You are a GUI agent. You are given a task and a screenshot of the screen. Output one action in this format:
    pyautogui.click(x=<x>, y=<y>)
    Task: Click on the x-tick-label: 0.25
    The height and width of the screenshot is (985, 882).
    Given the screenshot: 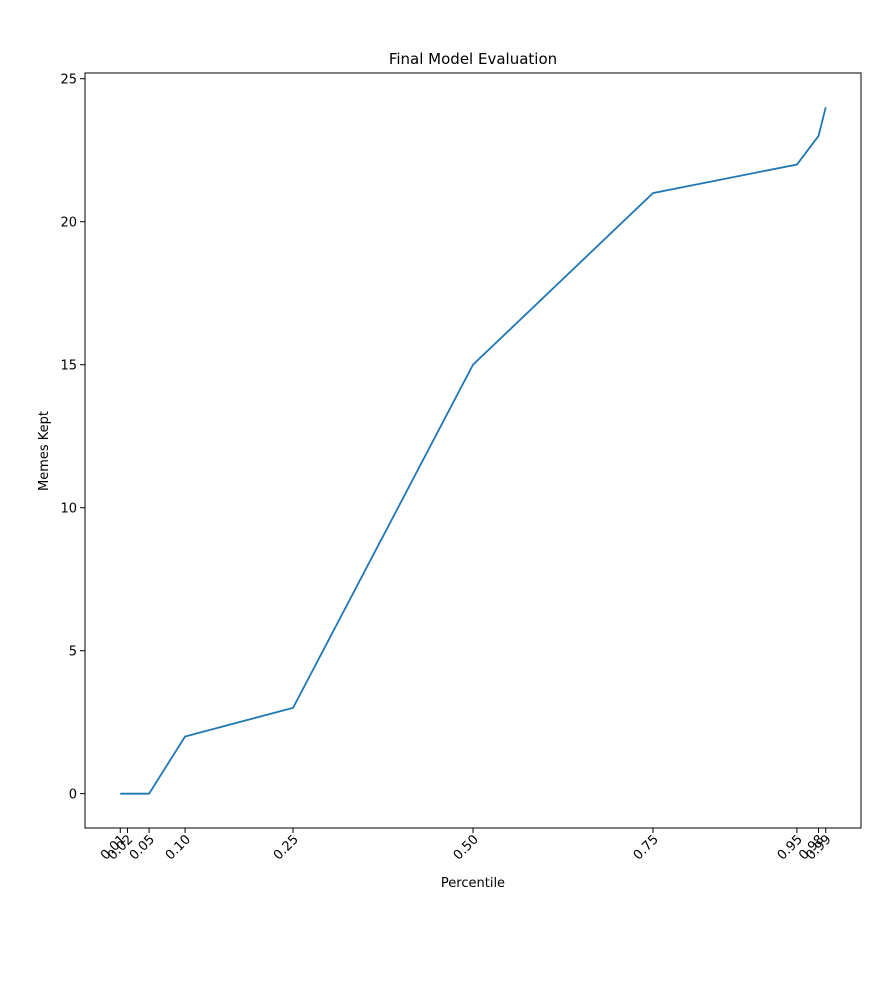 What is the action you would take?
    pyautogui.click(x=286, y=847)
    